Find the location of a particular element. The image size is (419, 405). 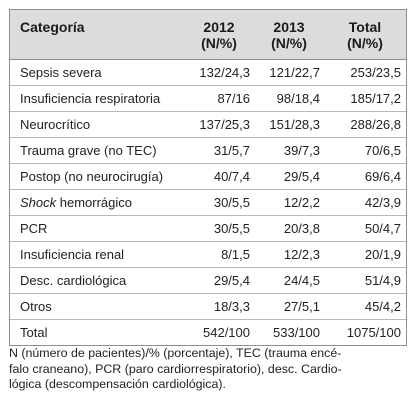

cell-total: 51/4,9 is located at coordinates (365, 280).